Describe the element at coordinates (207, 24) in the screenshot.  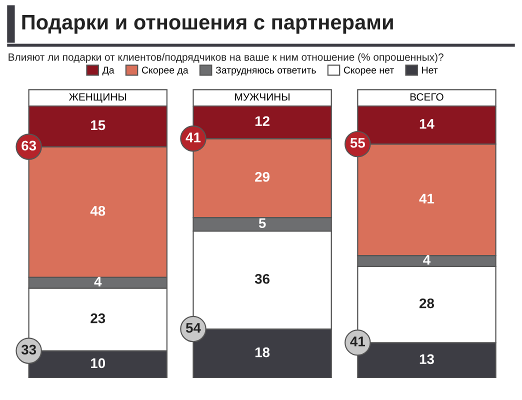
I see `chart-title: Подарки и отношения с партнерами` at that location.